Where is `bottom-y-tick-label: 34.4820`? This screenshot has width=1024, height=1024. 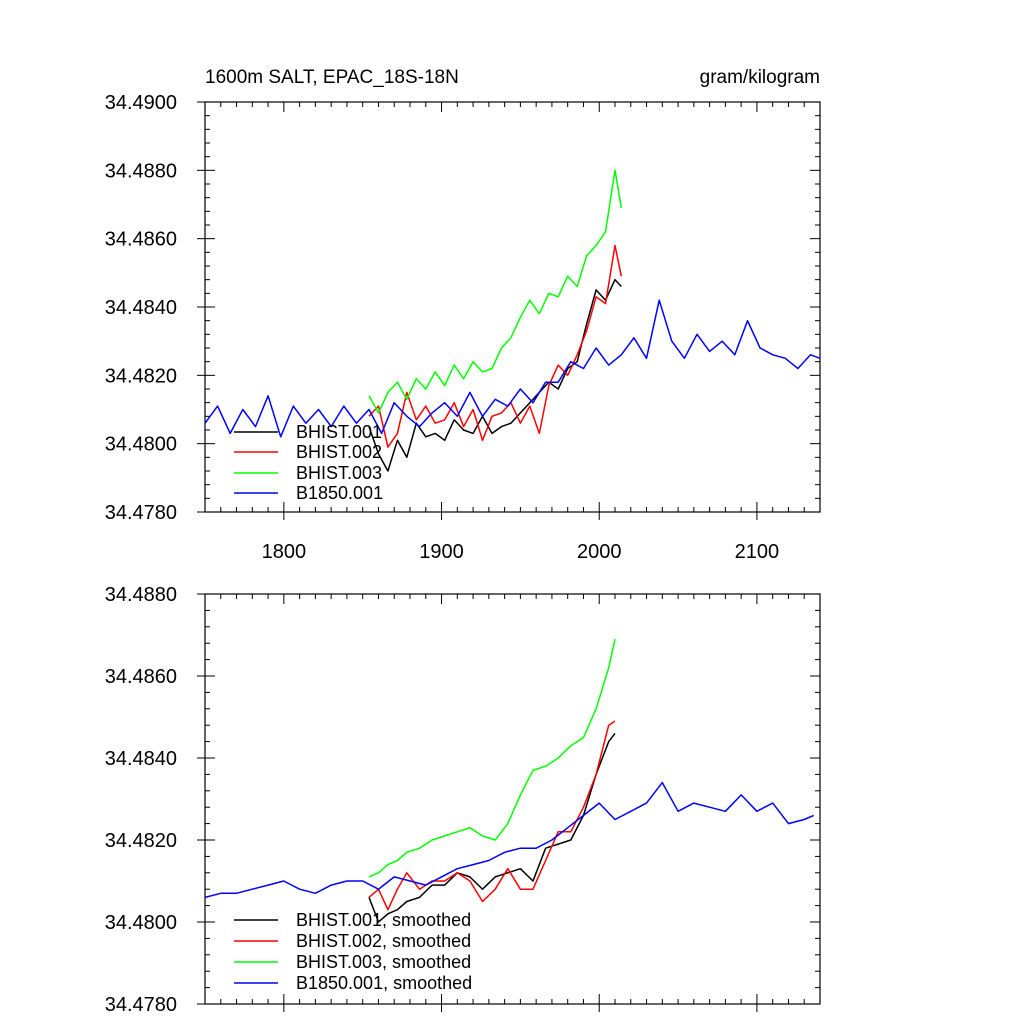 bottom-y-tick-label: 34.4820 is located at coordinates (141, 841).